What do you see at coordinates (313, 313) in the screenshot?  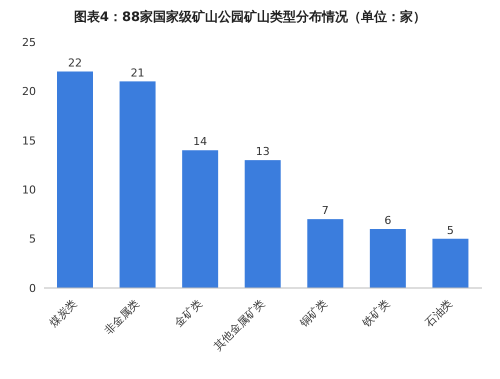 I see `x-tick-label: 铜矿类` at bounding box center [313, 313].